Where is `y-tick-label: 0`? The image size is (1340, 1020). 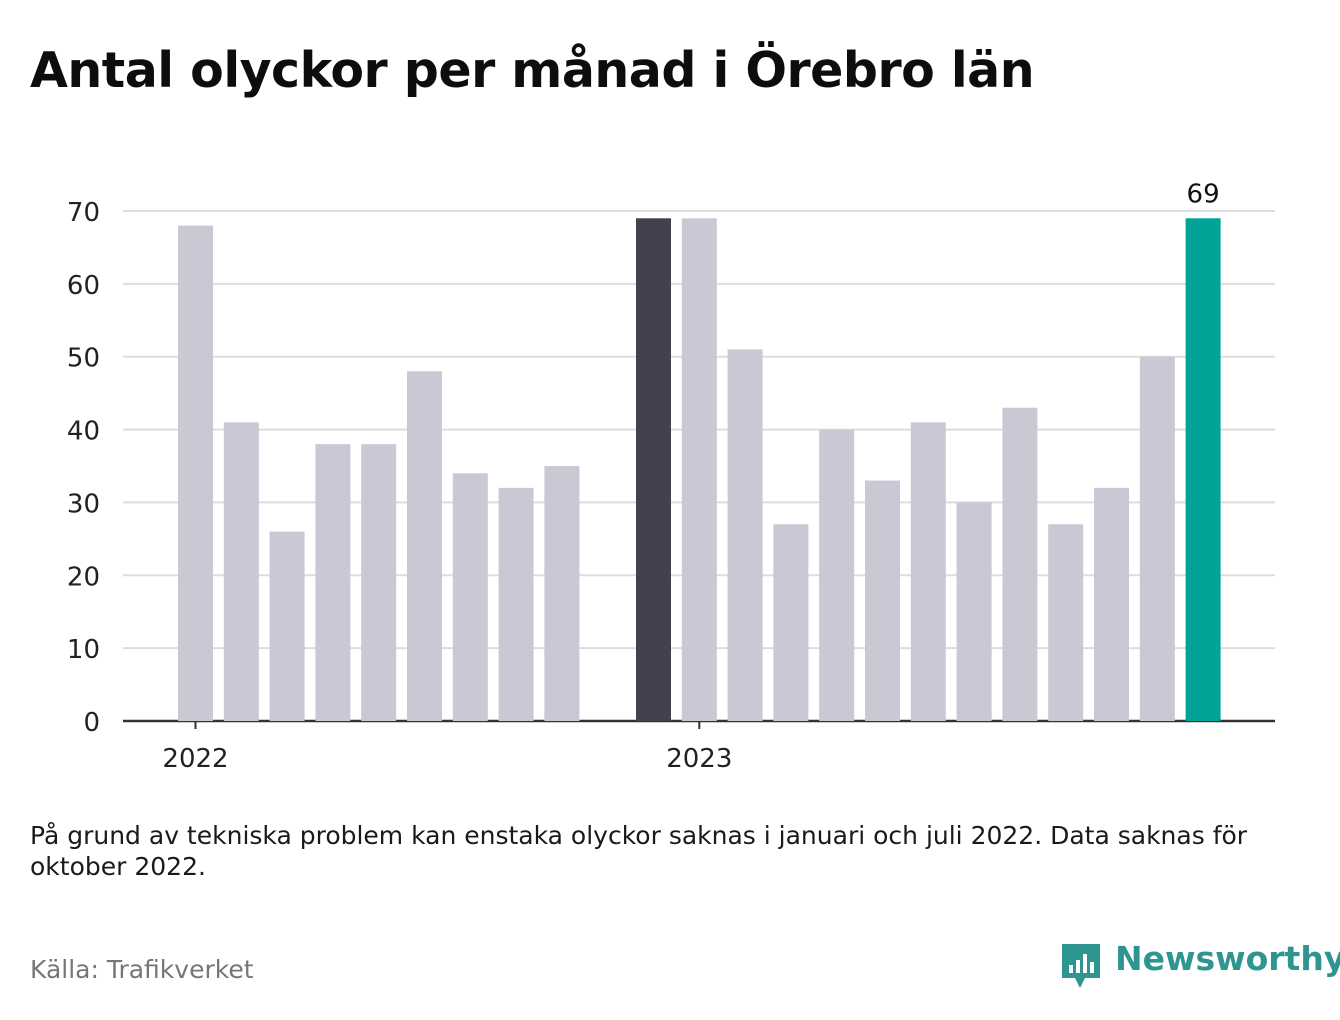
y-tick-label: 0 is located at coordinates (91, 723).